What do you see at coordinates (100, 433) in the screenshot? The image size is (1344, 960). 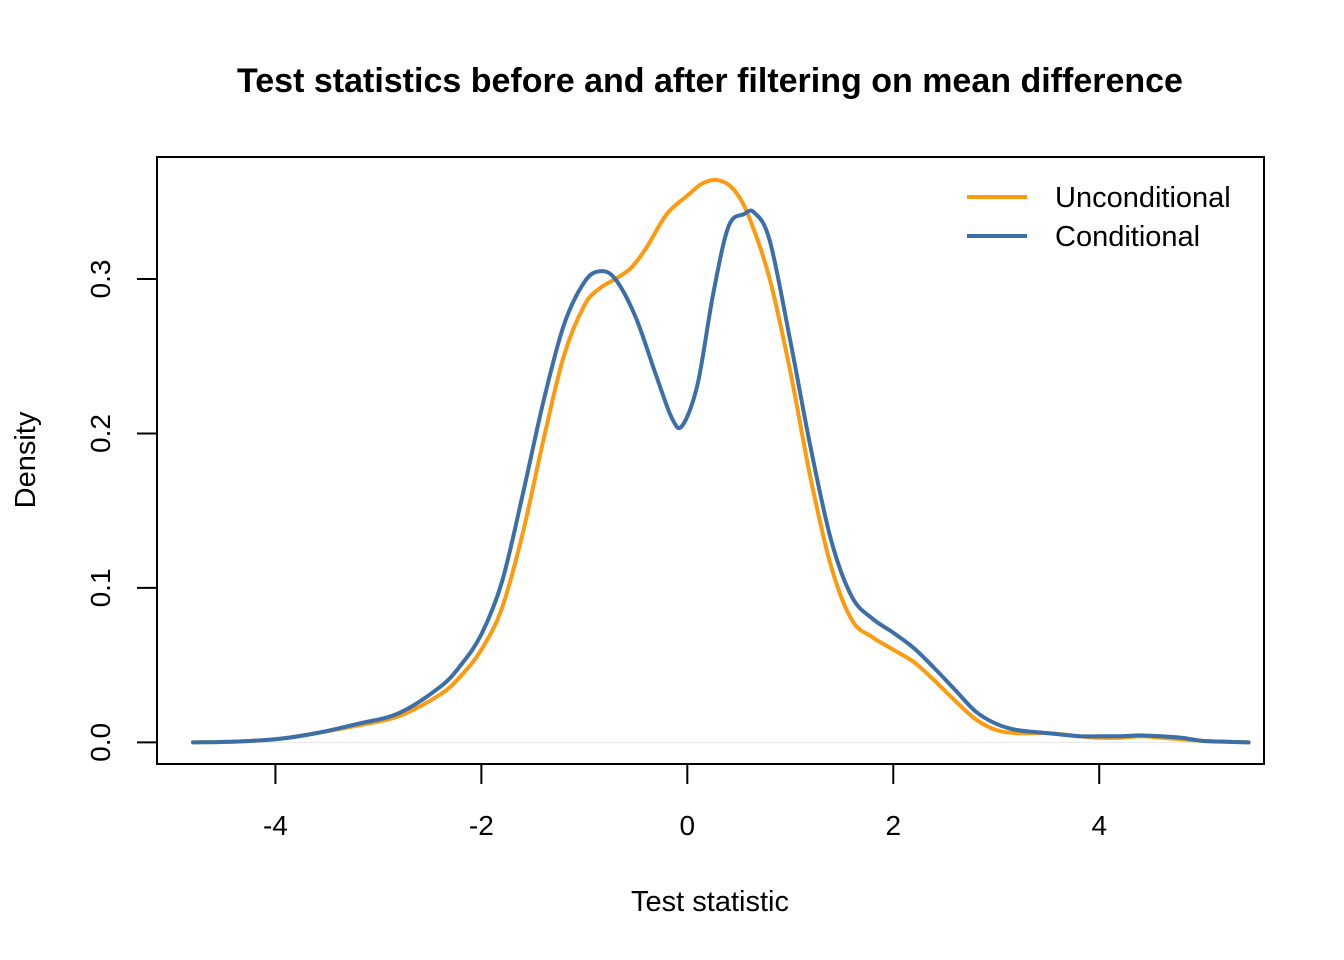 I see `y-tick-label: 0.2` at bounding box center [100, 433].